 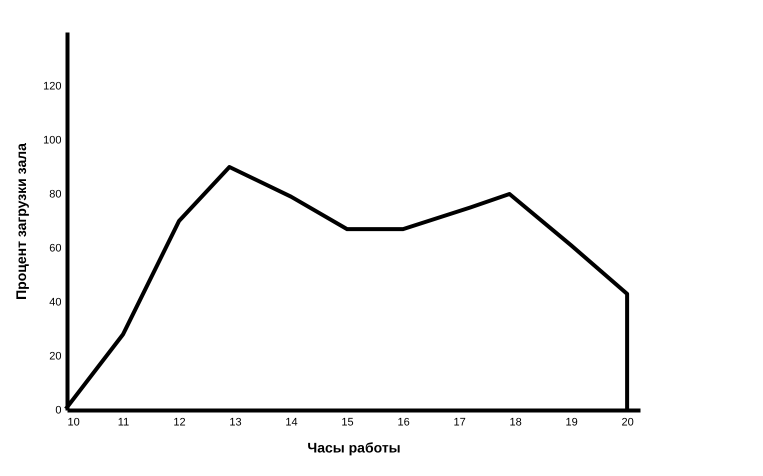 What do you see at coordinates (179, 422) in the screenshot?
I see `x-tick-label: 12` at bounding box center [179, 422].